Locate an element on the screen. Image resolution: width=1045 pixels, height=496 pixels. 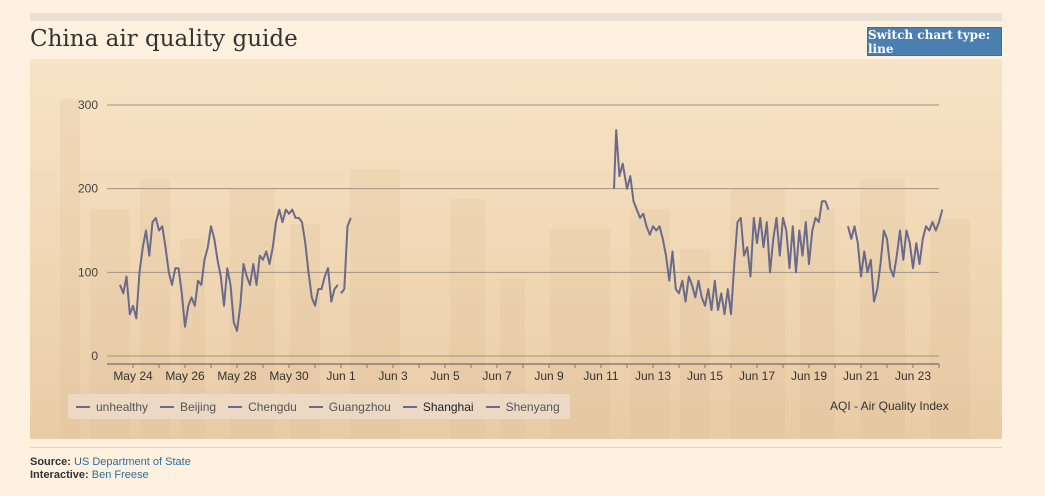
source-credit: Source: US Department of State is located at coordinates (110, 462).